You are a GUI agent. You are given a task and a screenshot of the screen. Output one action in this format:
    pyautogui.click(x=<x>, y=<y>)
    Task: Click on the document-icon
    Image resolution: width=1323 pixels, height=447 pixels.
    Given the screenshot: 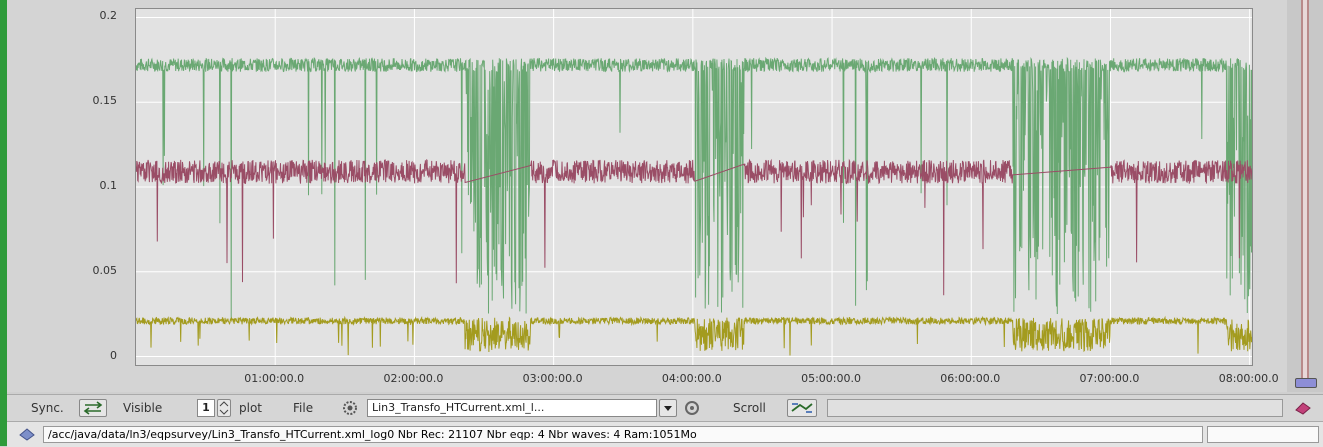 What is the action you would take?
    pyautogui.click(x=27, y=434)
    